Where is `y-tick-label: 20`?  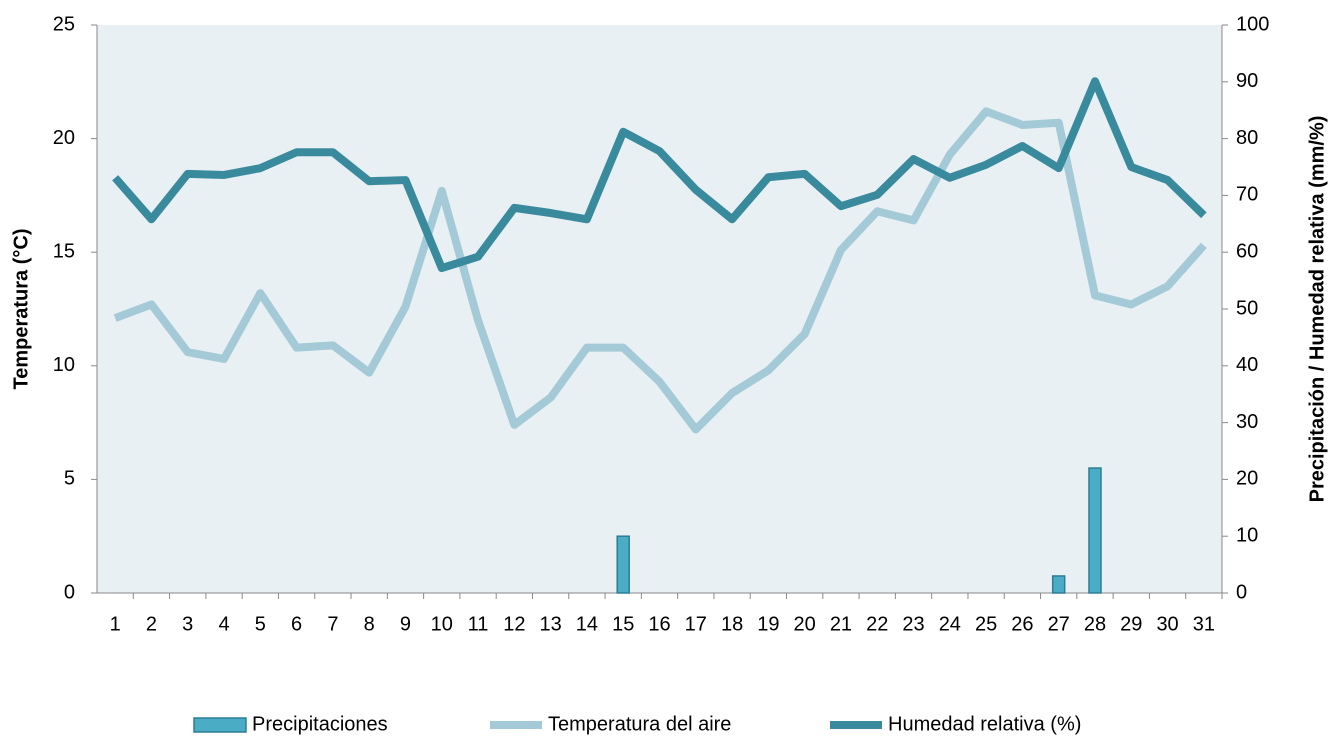
y-tick-label: 20 is located at coordinates (64, 138).